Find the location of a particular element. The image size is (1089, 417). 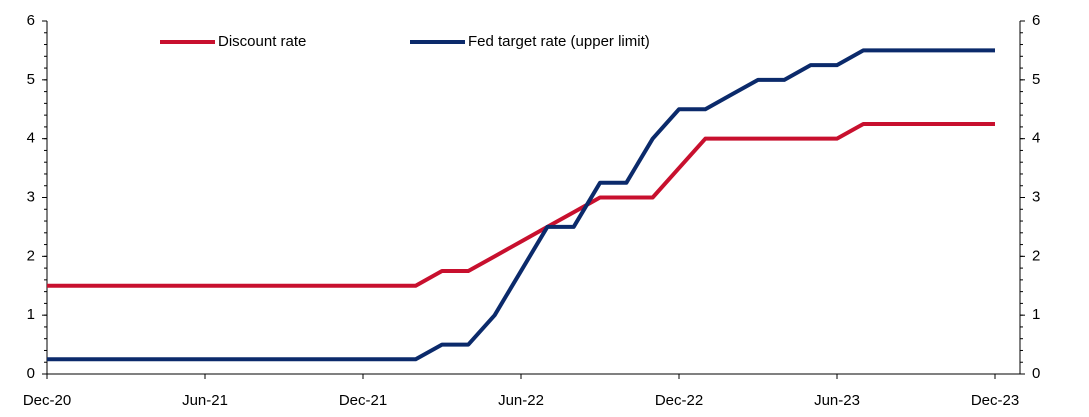

x-tick-label: Jun-22 is located at coordinates (521, 400).